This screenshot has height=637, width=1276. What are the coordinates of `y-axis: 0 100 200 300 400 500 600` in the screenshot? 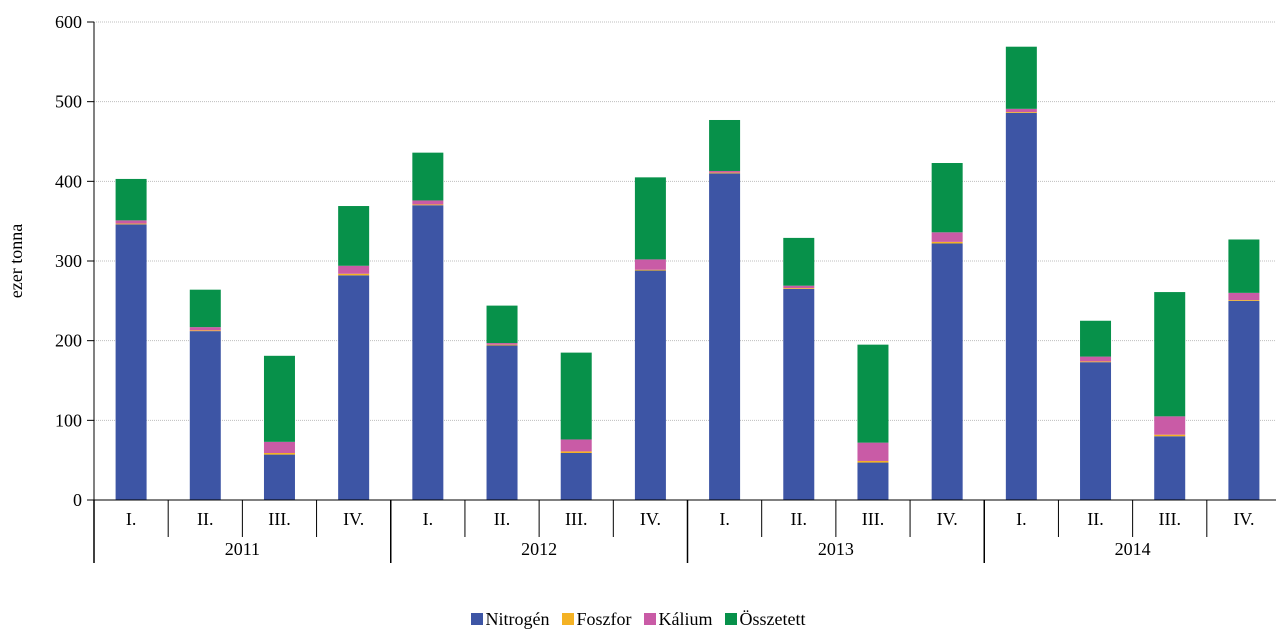 It's located at (75, 261).